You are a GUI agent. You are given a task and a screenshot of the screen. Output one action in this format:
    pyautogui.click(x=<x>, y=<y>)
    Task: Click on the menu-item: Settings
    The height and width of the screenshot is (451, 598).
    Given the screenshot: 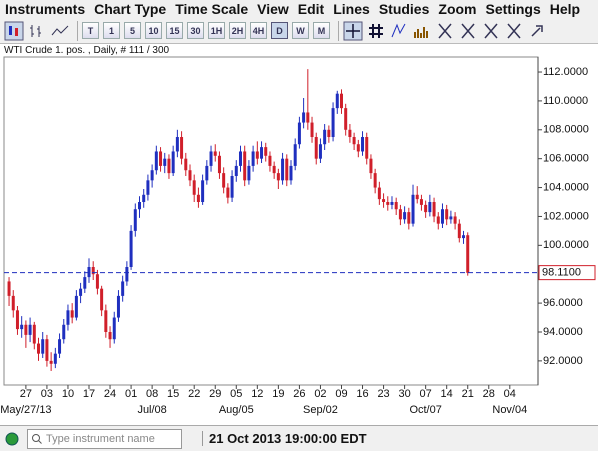 What is the action you would take?
    pyautogui.click(x=513, y=9)
    